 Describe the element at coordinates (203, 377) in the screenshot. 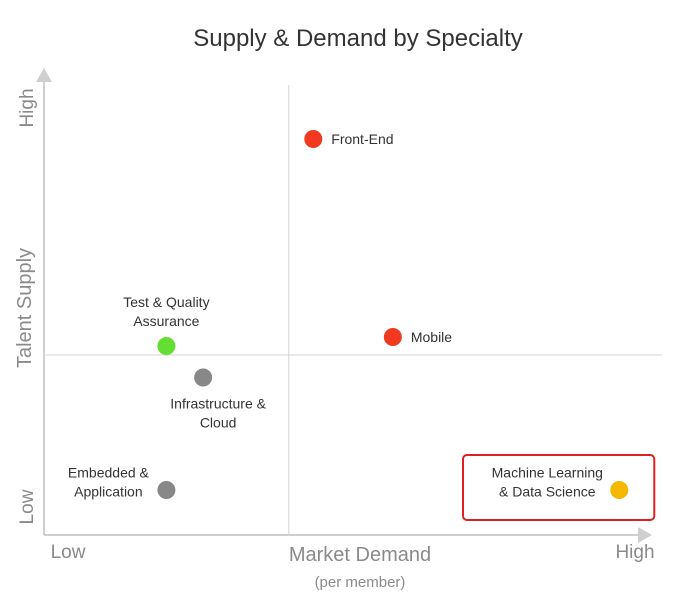

I see `point-infrastructure-cloud-marker` at that location.